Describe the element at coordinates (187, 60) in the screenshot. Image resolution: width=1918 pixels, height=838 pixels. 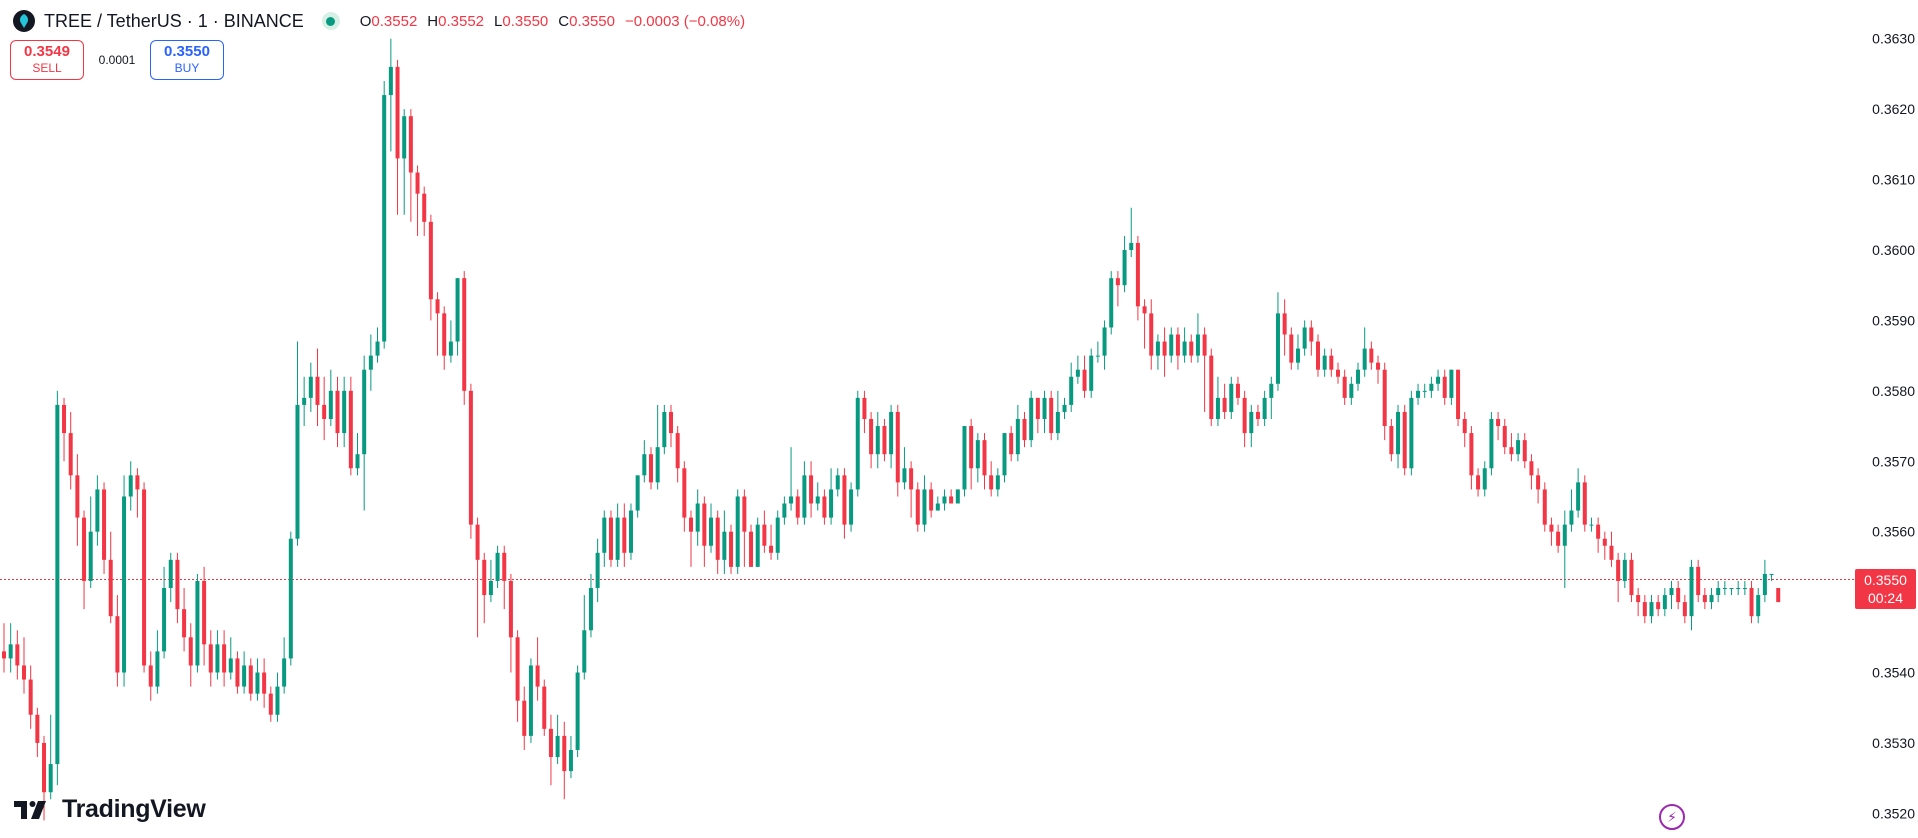
I see `buy-button: 0.3550 BUY` at that location.